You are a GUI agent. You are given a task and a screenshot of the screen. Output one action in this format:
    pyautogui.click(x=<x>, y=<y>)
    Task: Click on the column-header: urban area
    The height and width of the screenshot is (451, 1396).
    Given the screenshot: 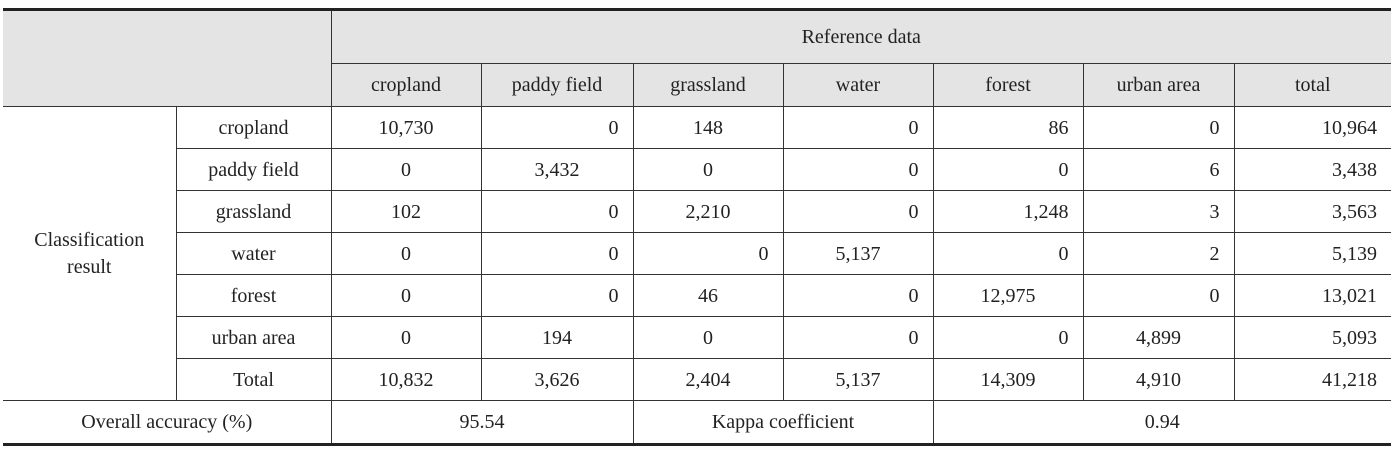 What is the action you would take?
    pyautogui.click(x=1158, y=85)
    